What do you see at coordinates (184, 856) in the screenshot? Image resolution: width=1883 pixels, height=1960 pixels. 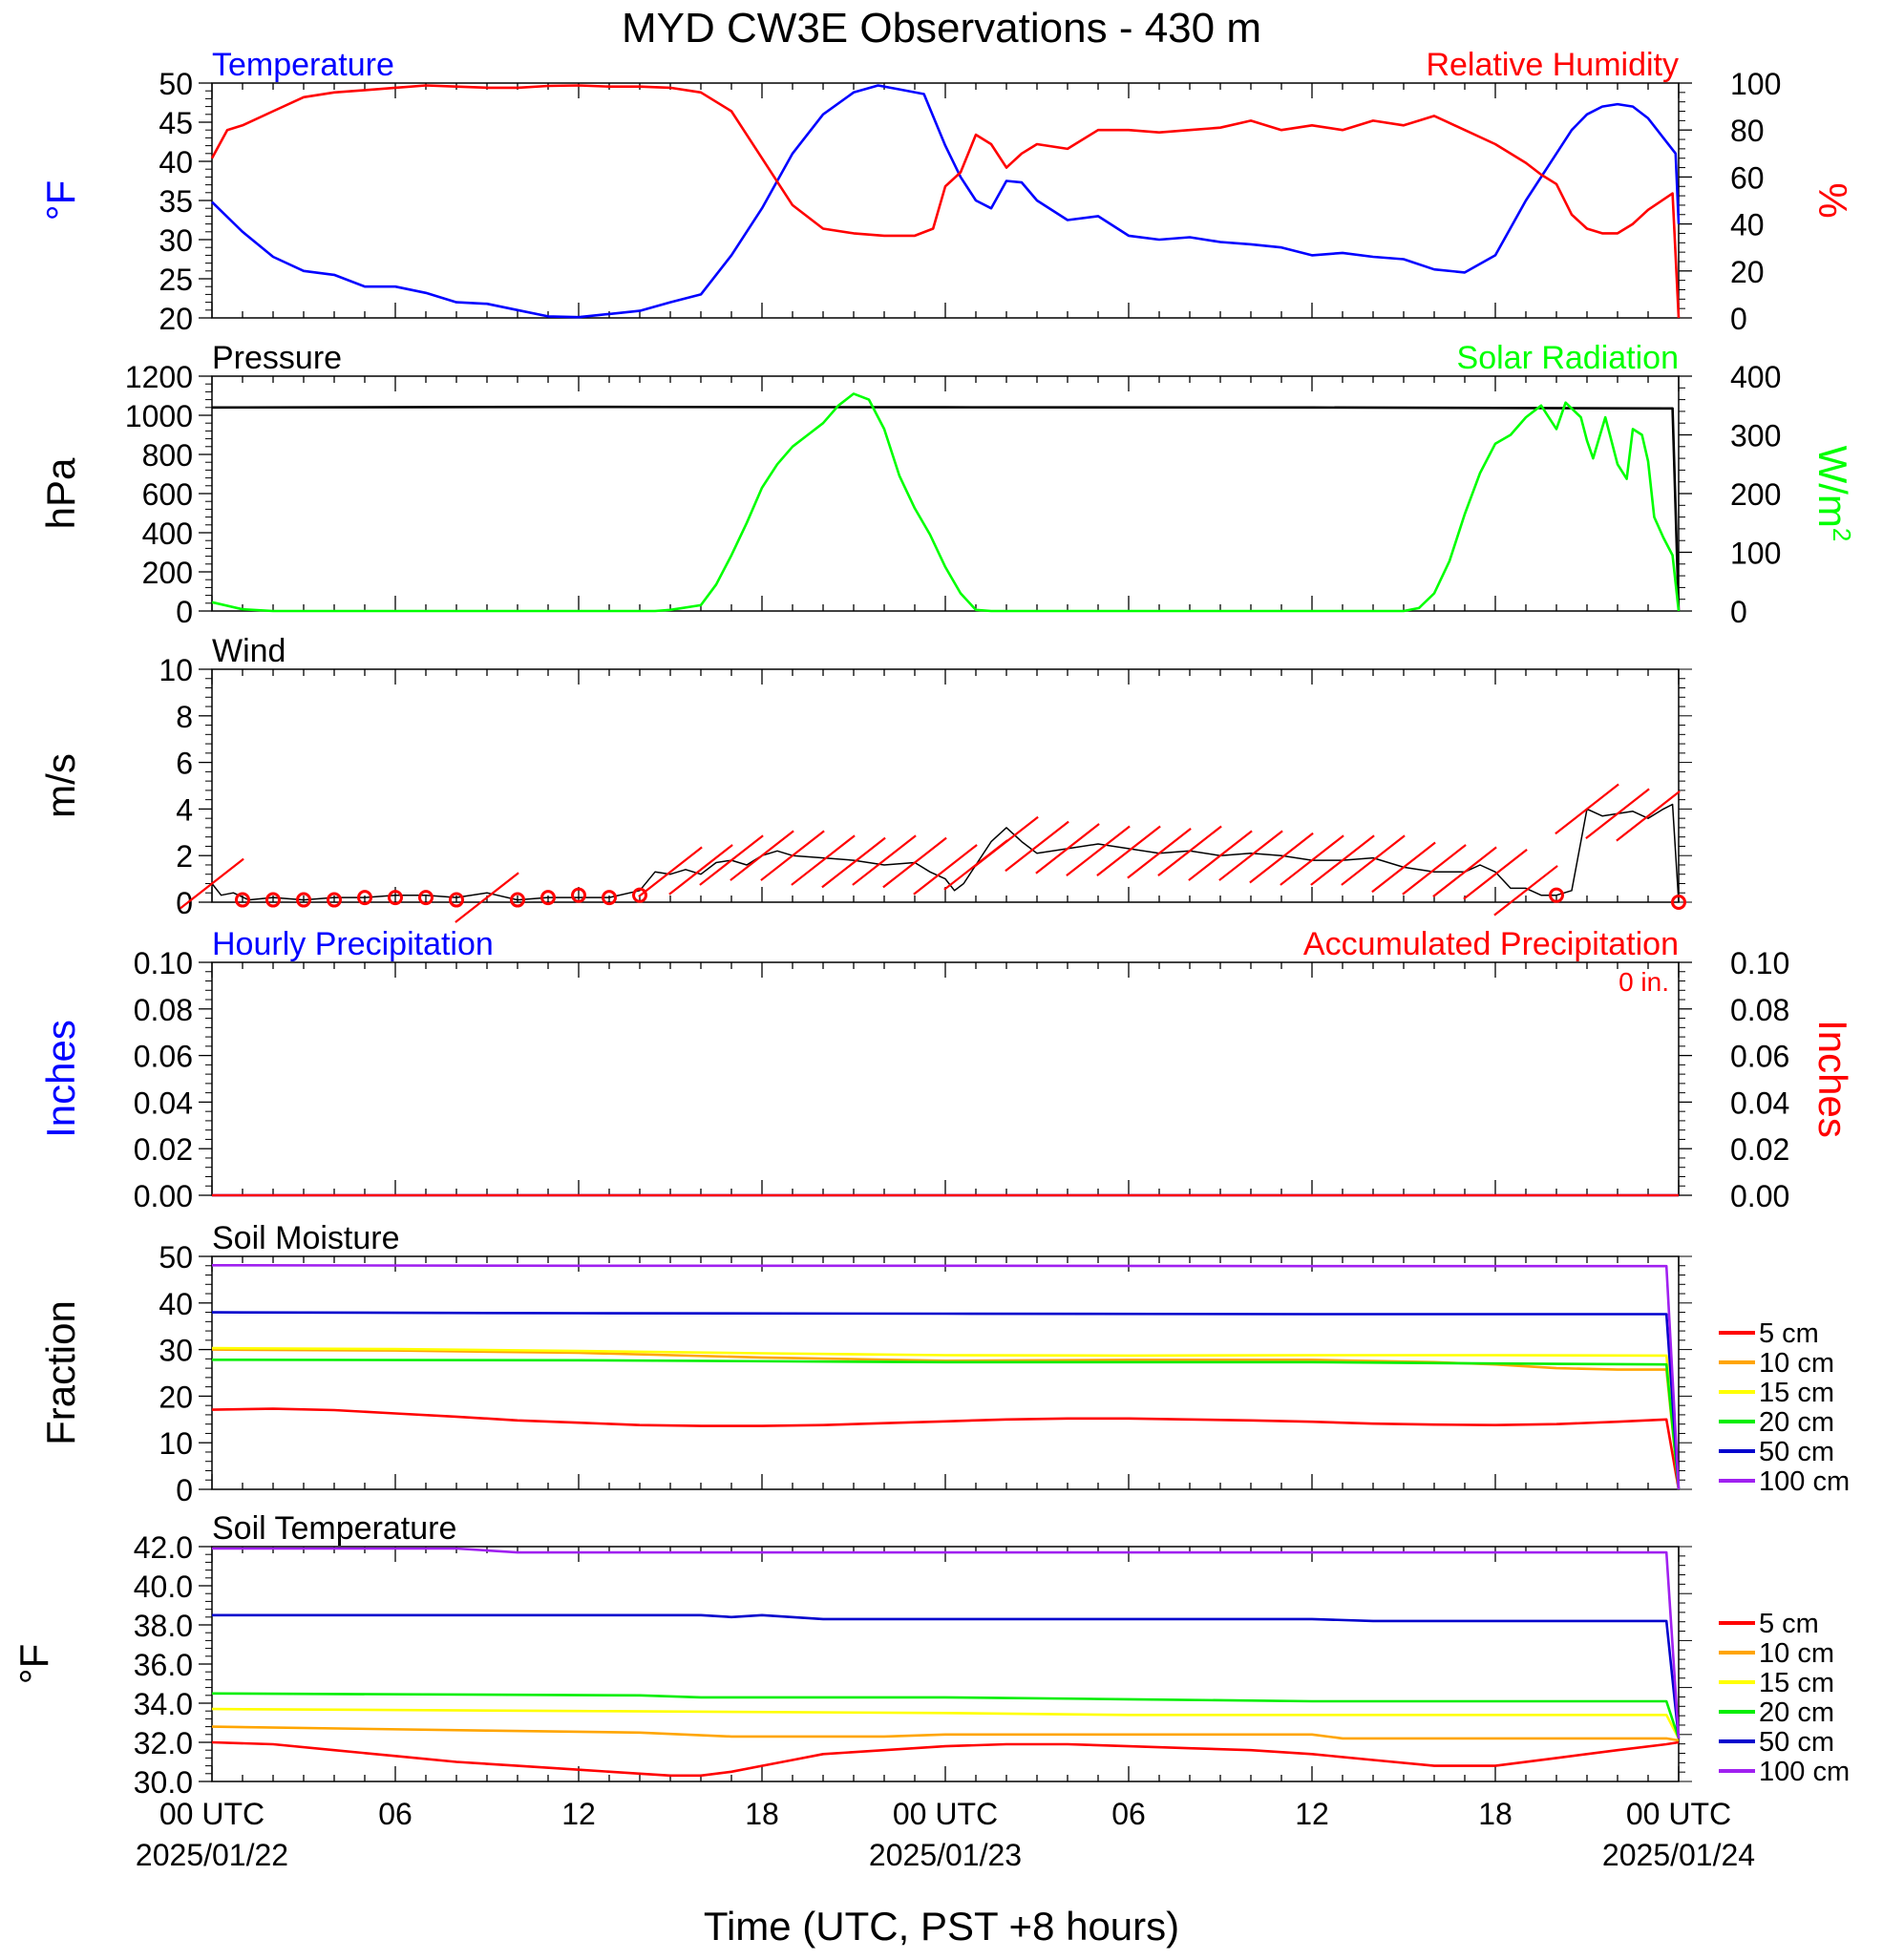 I see `y-left-tick-label: 2` at bounding box center [184, 856].